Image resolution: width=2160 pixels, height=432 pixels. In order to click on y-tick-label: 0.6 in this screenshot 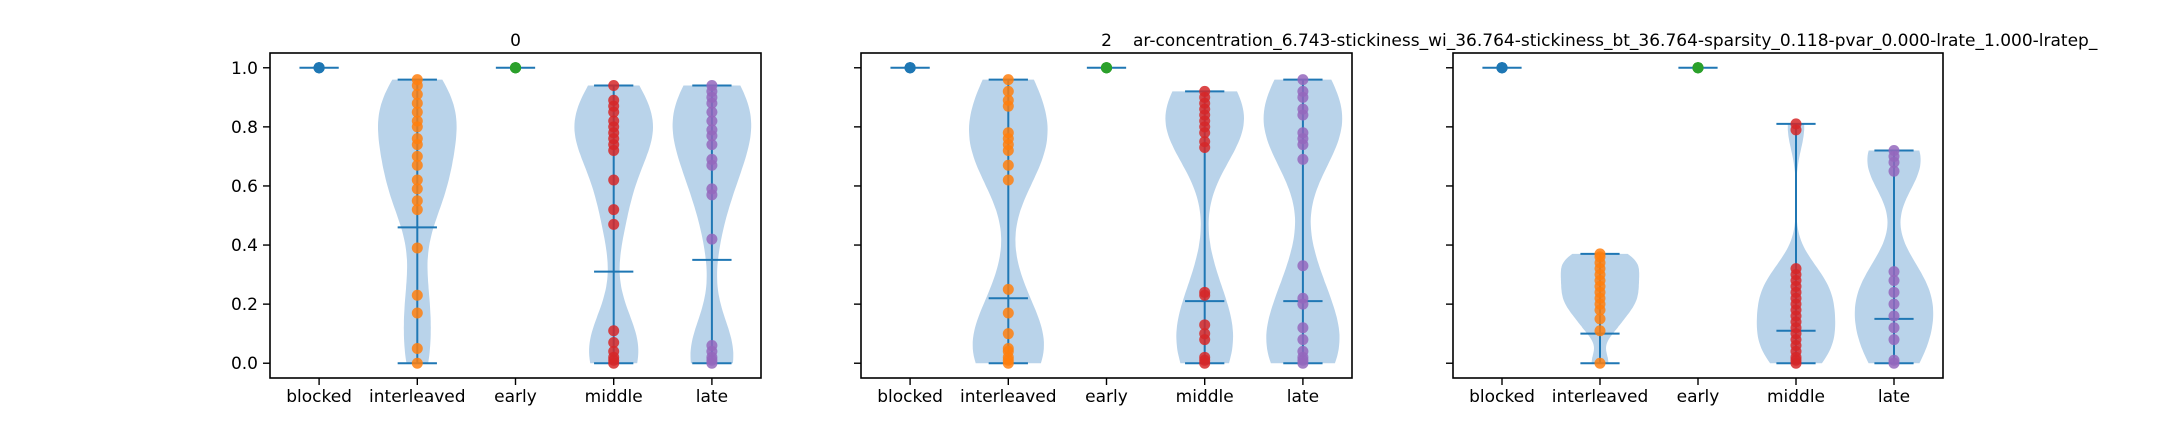, I will do `click(244, 187)`.